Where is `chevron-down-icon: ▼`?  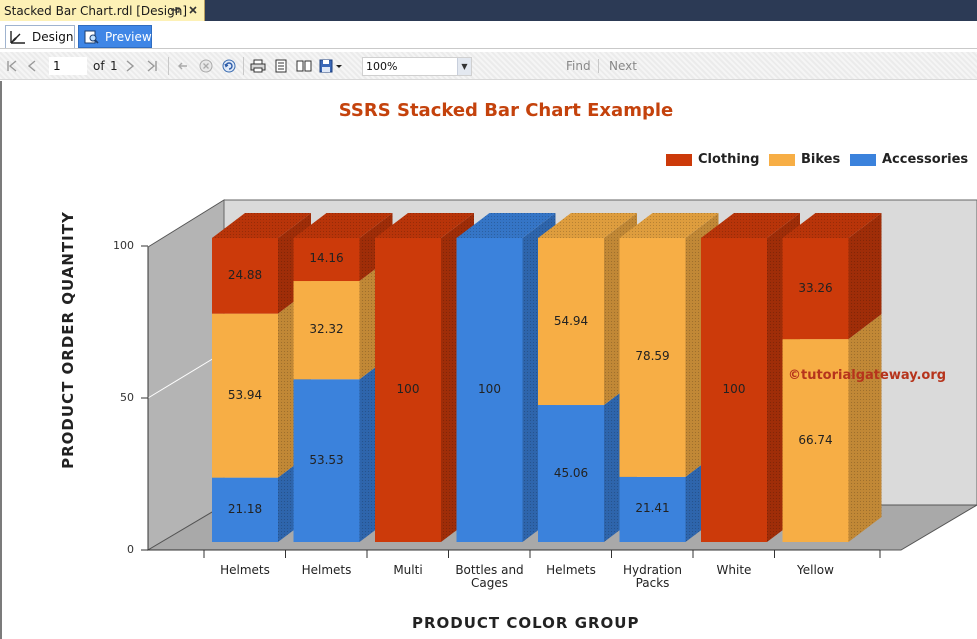 chevron-down-icon: ▼ is located at coordinates (464, 66).